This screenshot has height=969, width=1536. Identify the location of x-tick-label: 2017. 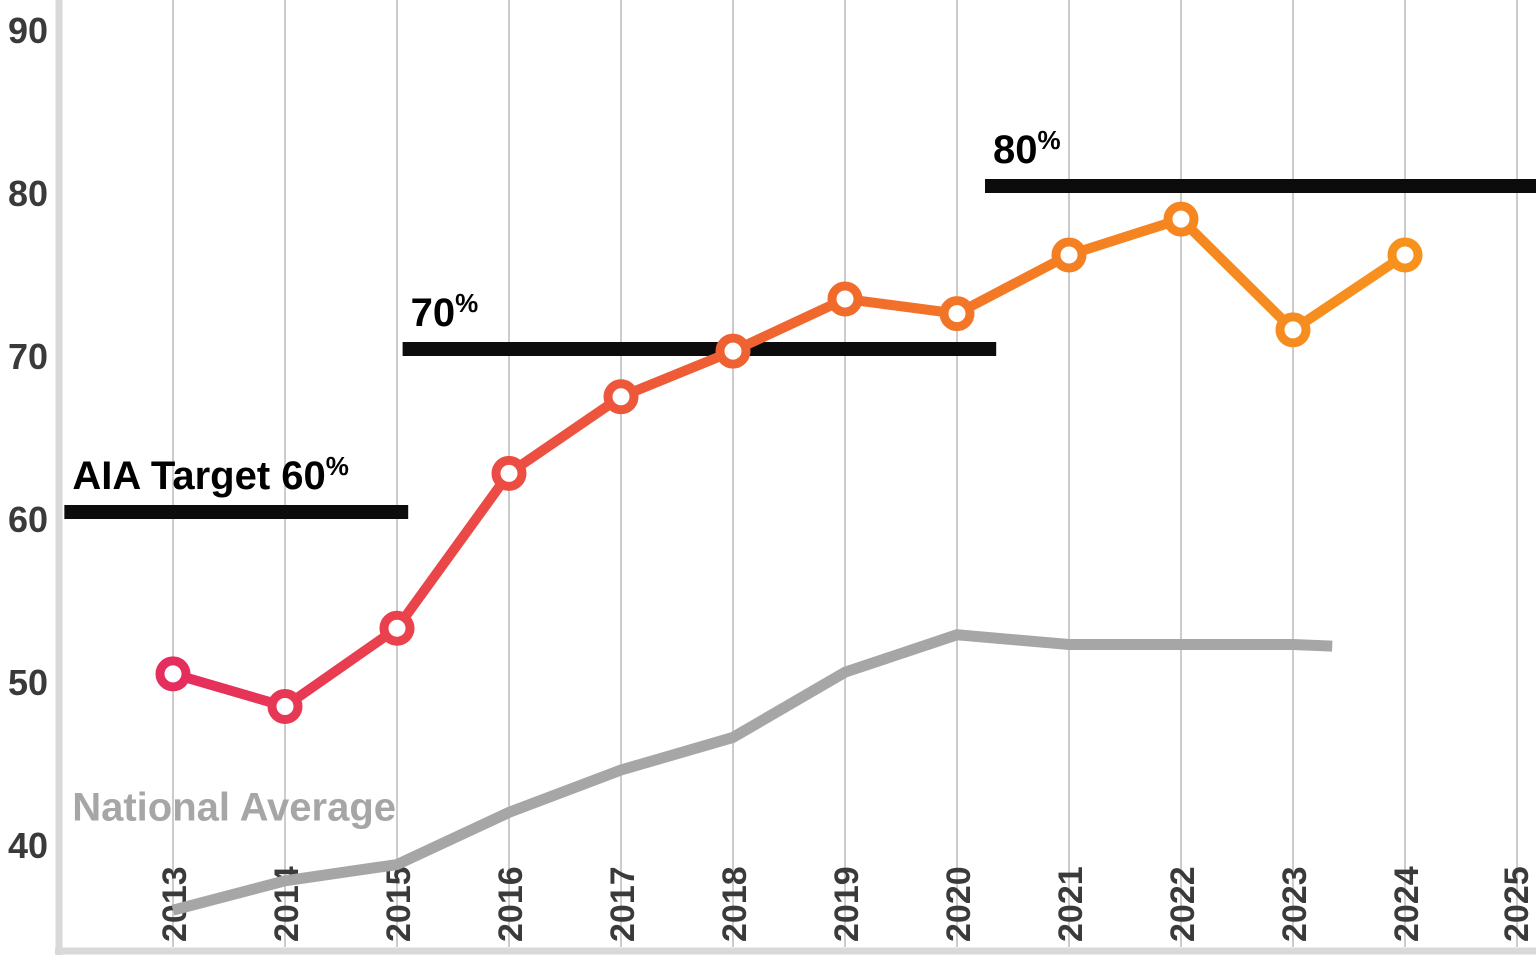
(623, 904).